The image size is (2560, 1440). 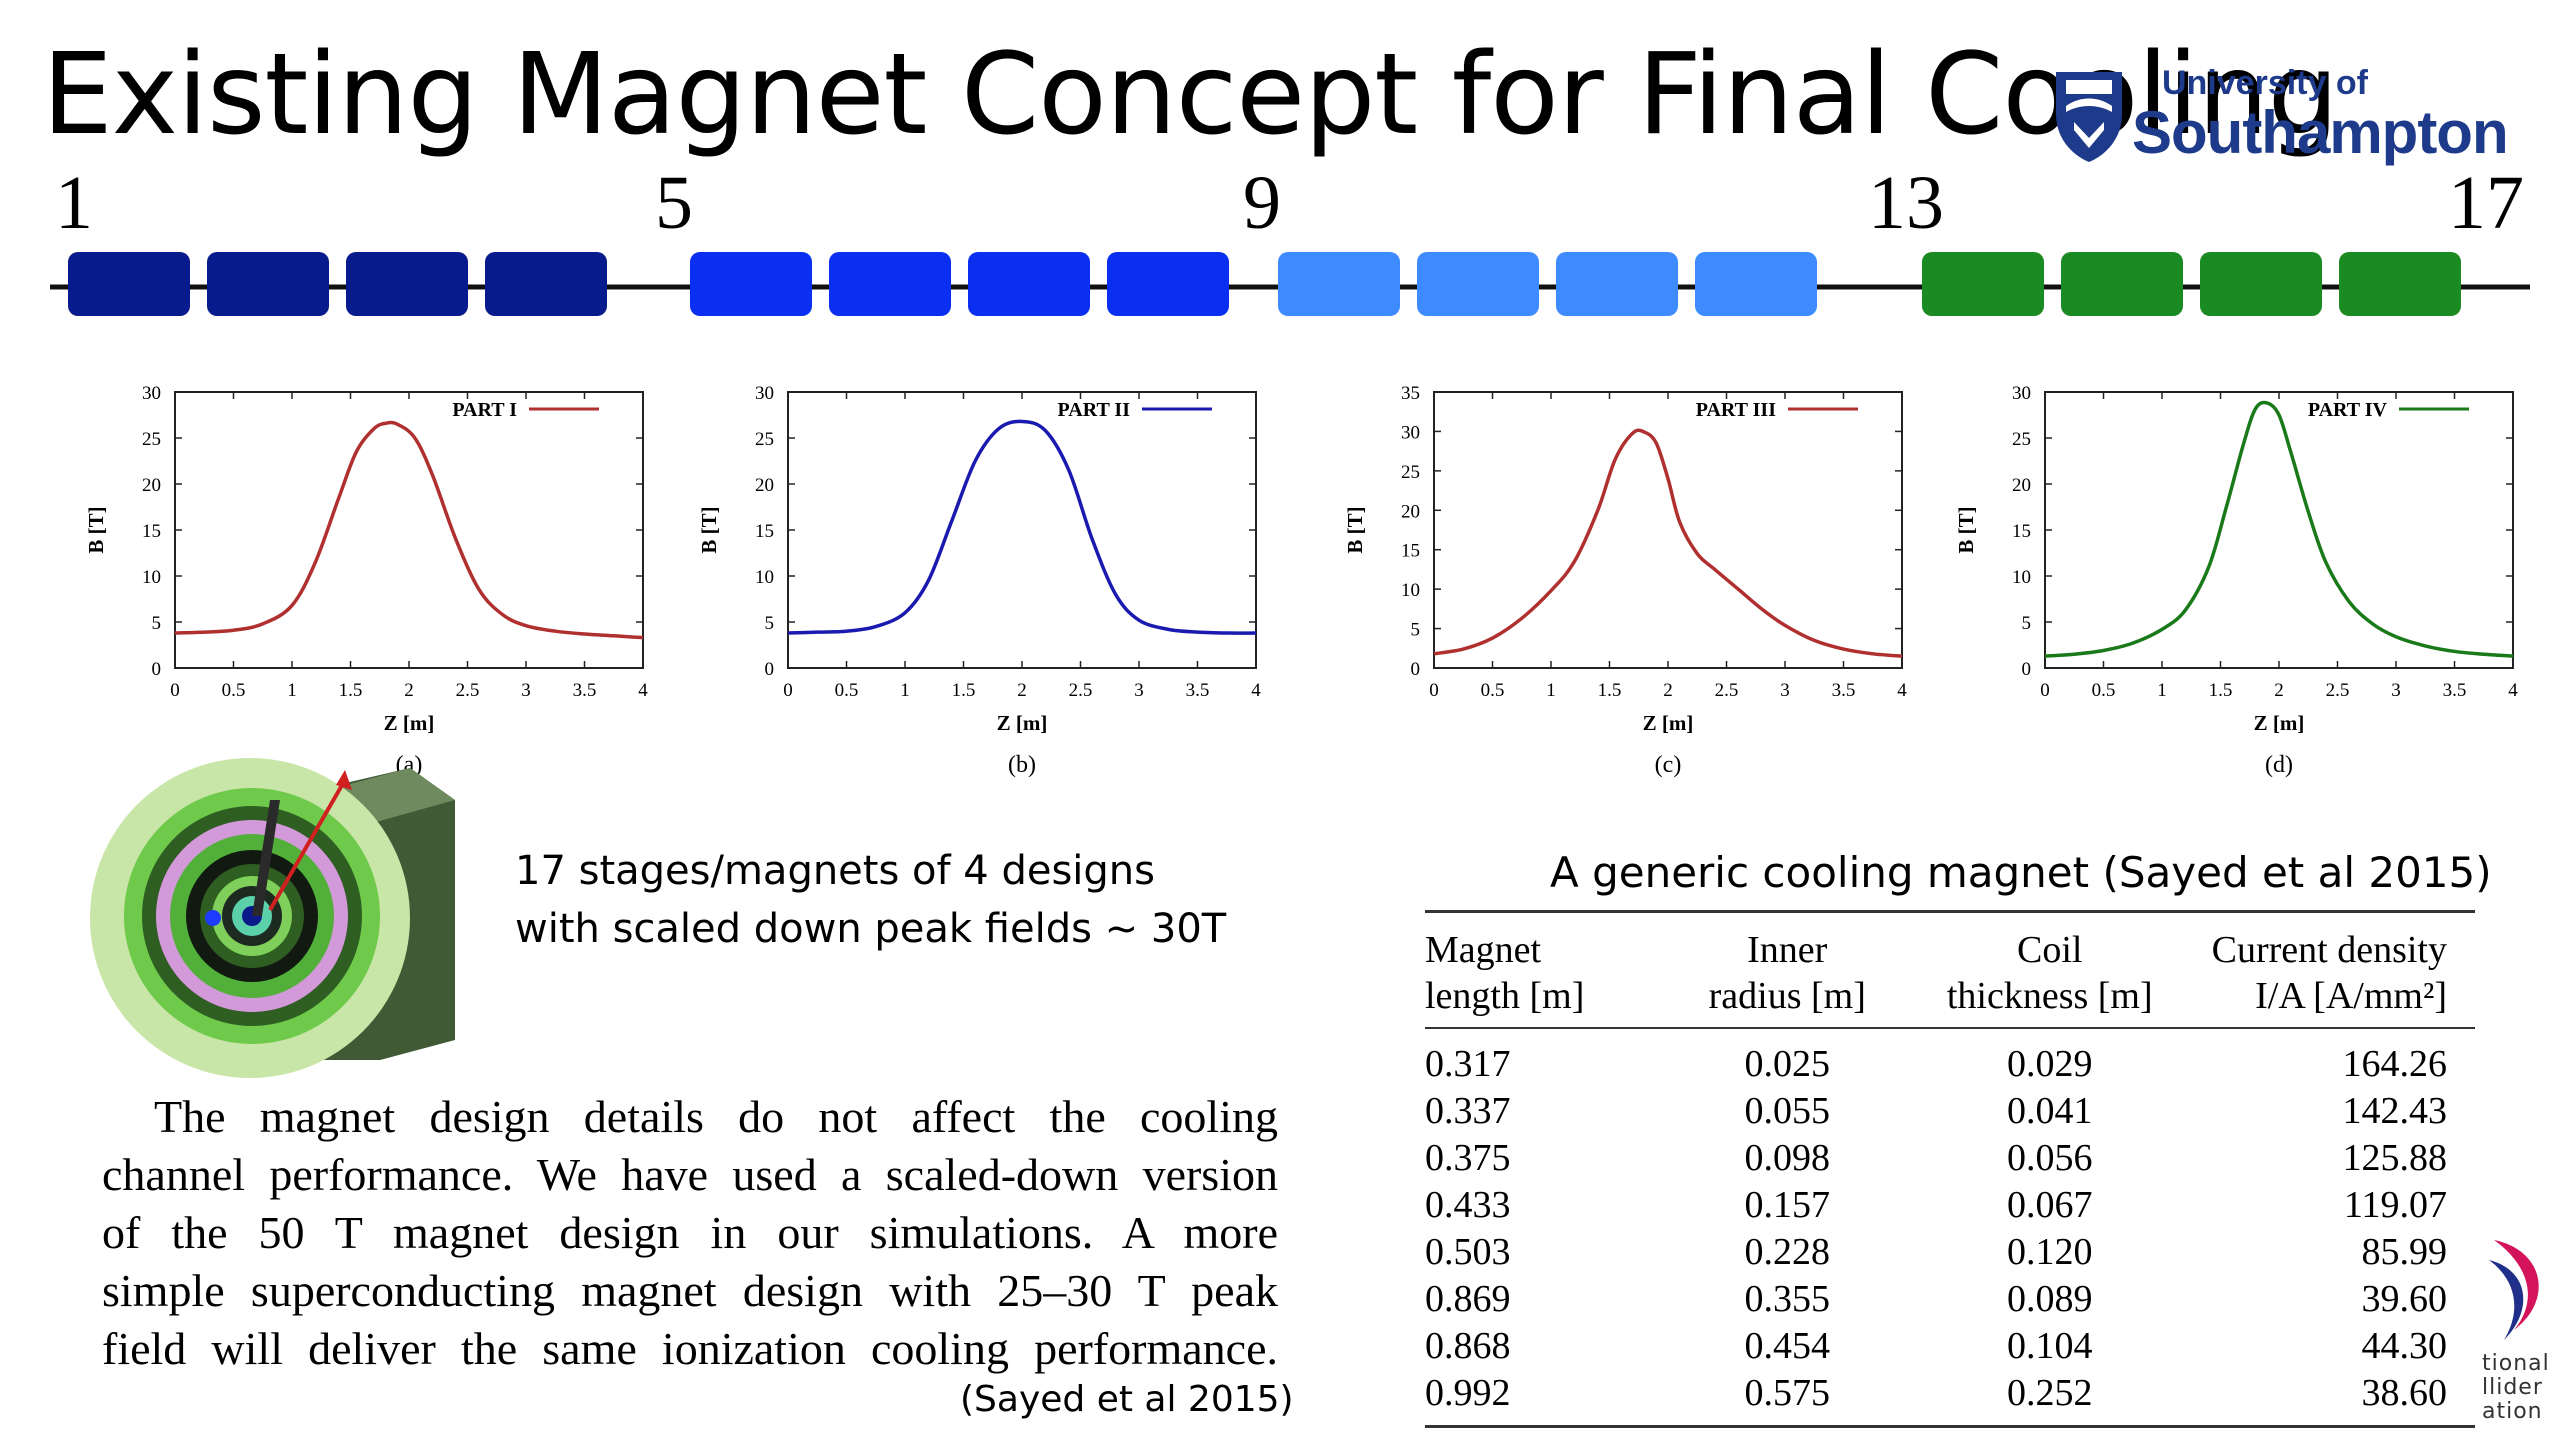 I want to click on stage-number-17: 17, so click(x=2486, y=203).